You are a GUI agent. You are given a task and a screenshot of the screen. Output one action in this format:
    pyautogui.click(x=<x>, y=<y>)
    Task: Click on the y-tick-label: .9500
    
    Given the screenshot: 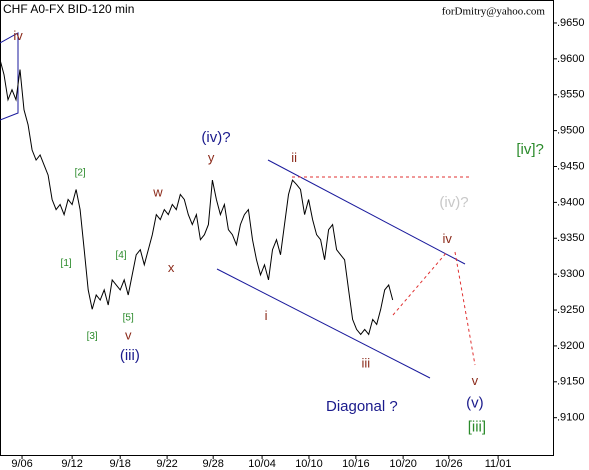 What is the action you would take?
    pyautogui.click(x=571, y=131)
    